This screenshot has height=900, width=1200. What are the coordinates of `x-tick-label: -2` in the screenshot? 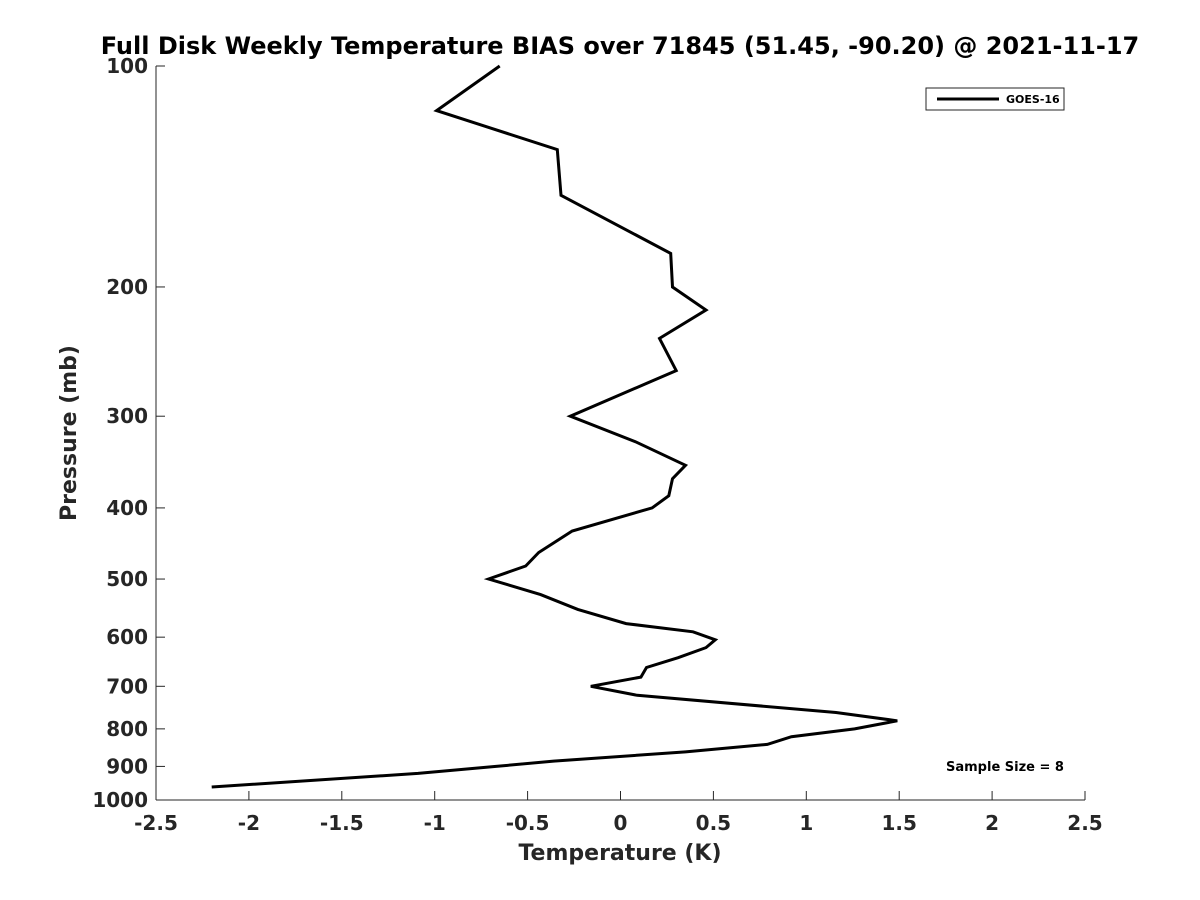 It's located at (249, 823).